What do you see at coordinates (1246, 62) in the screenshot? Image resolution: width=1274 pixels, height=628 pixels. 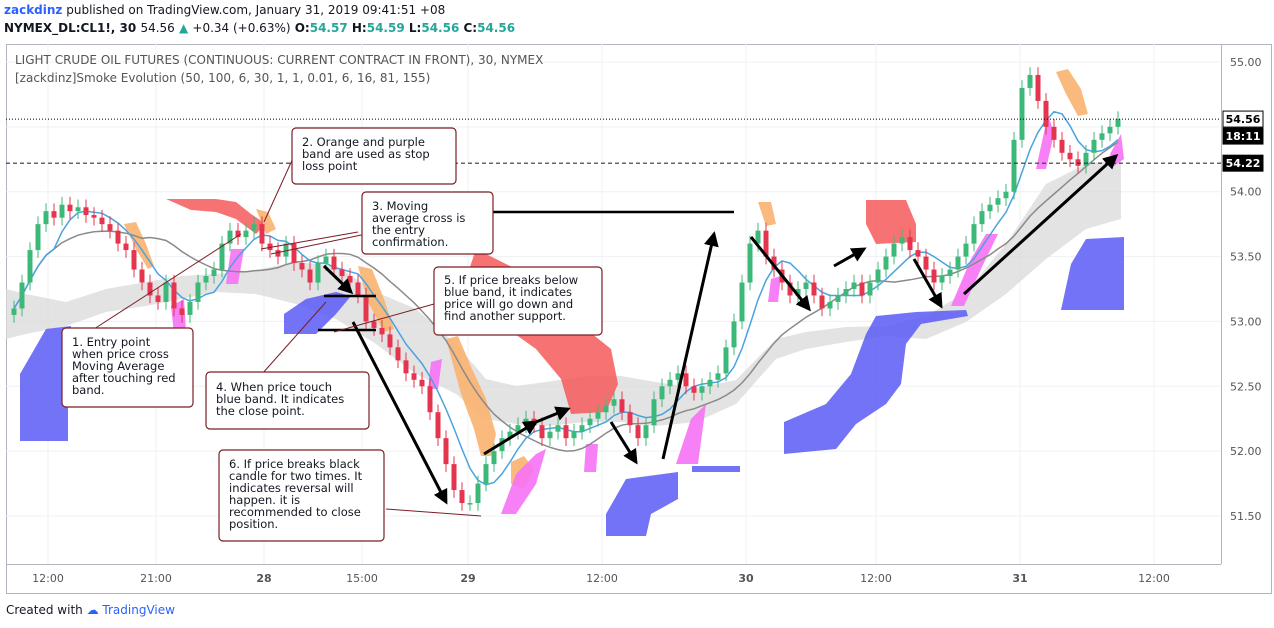 I see `y-tick-label: 55.00` at bounding box center [1246, 62].